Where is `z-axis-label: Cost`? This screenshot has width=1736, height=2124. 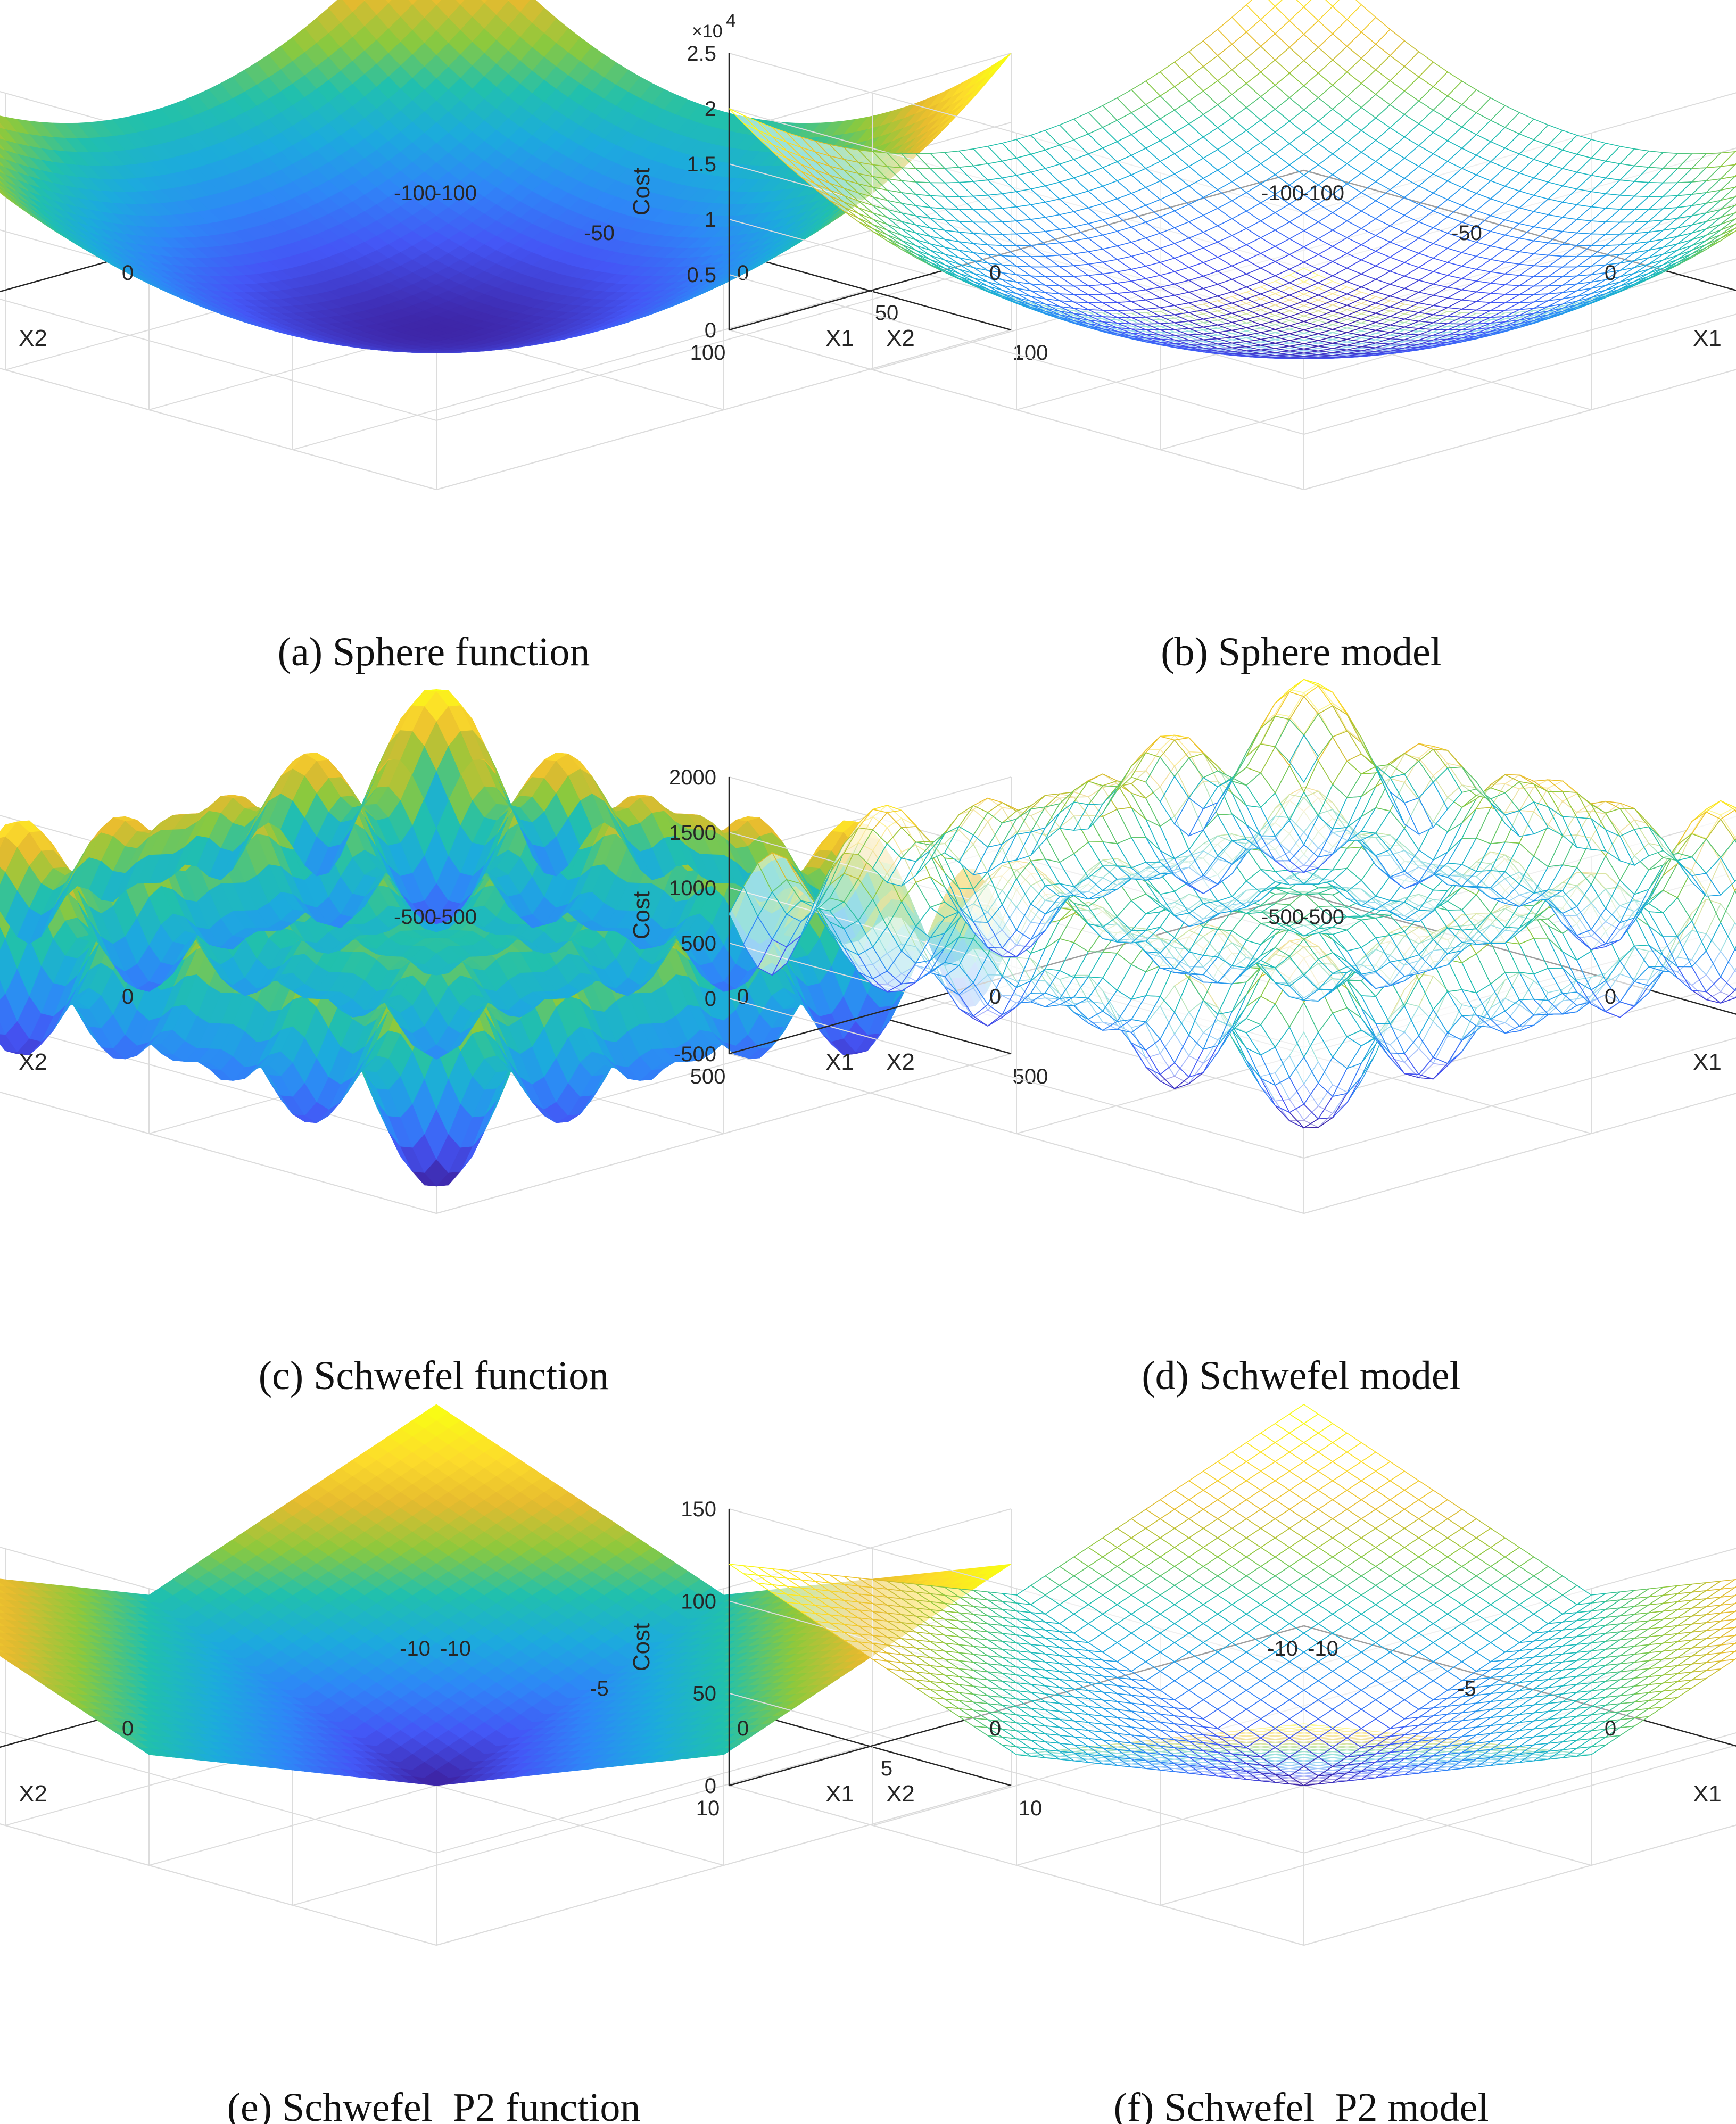
z-axis-label: Cost is located at coordinates (642, 192).